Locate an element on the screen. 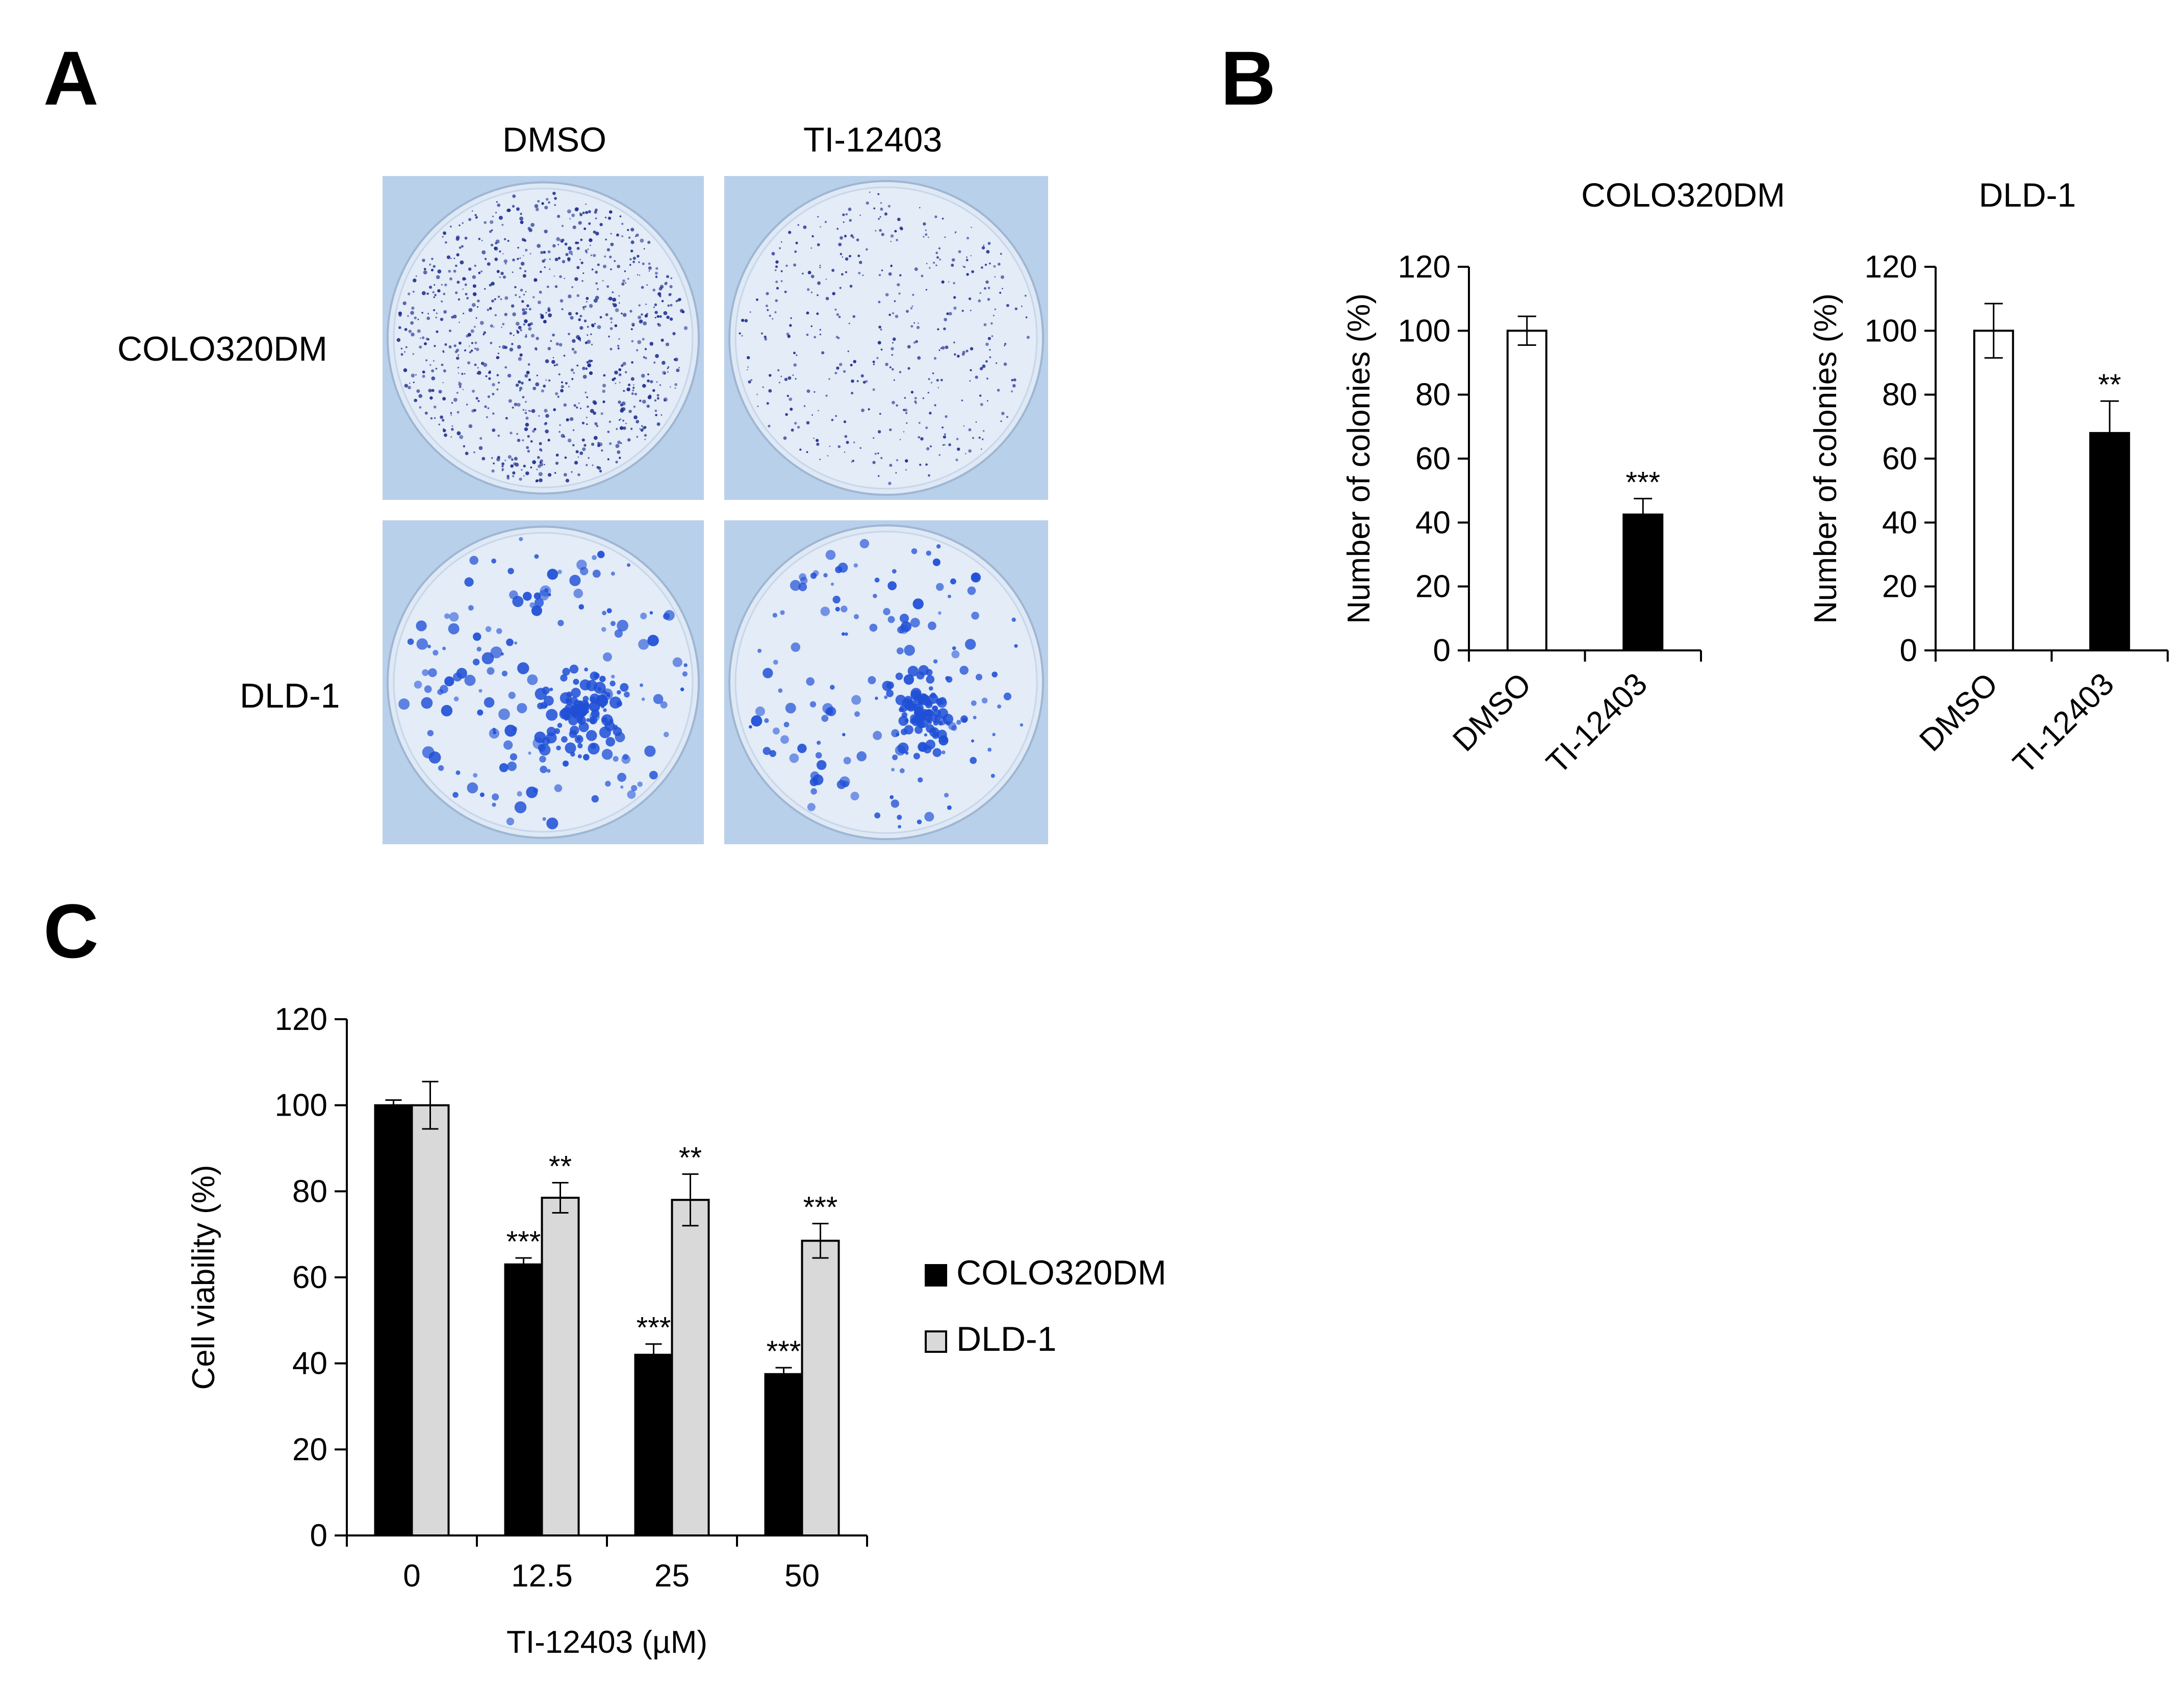 The image size is (2184, 1689). y-tick-label: 20 is located at coordinates (310, 1450).